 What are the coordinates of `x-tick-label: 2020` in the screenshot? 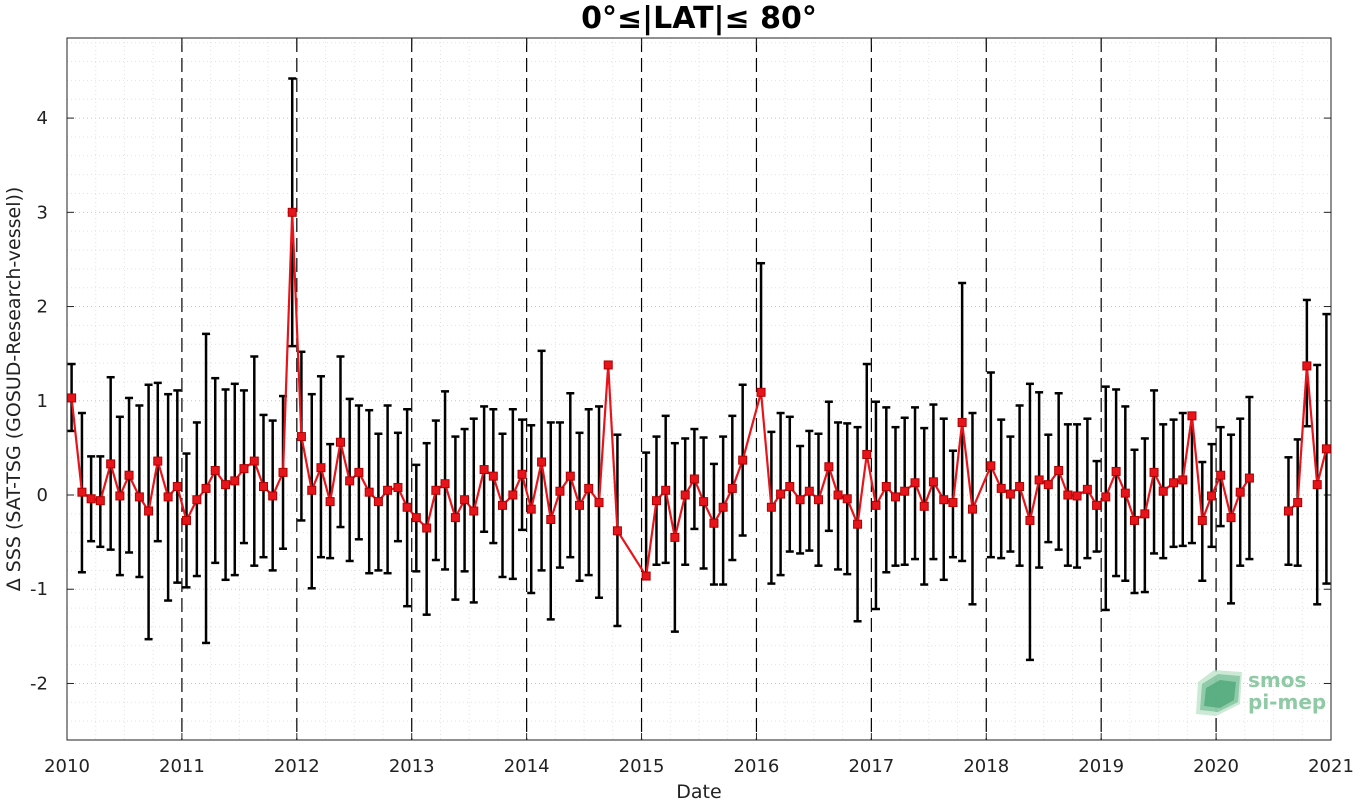 It's located at (1216, 766).